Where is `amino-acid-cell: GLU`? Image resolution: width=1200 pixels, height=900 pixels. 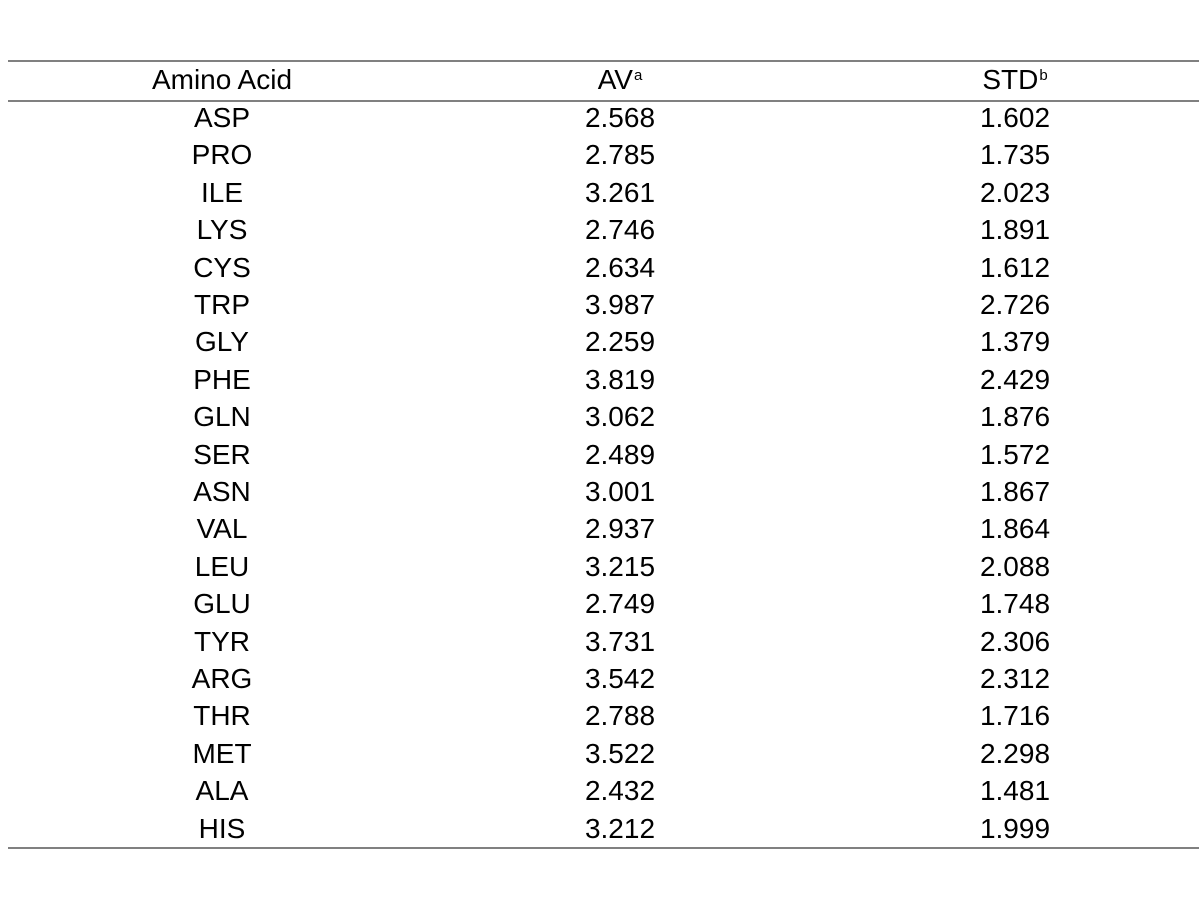 amino-acid-cell: GLU is located at coordinates (222, 603).